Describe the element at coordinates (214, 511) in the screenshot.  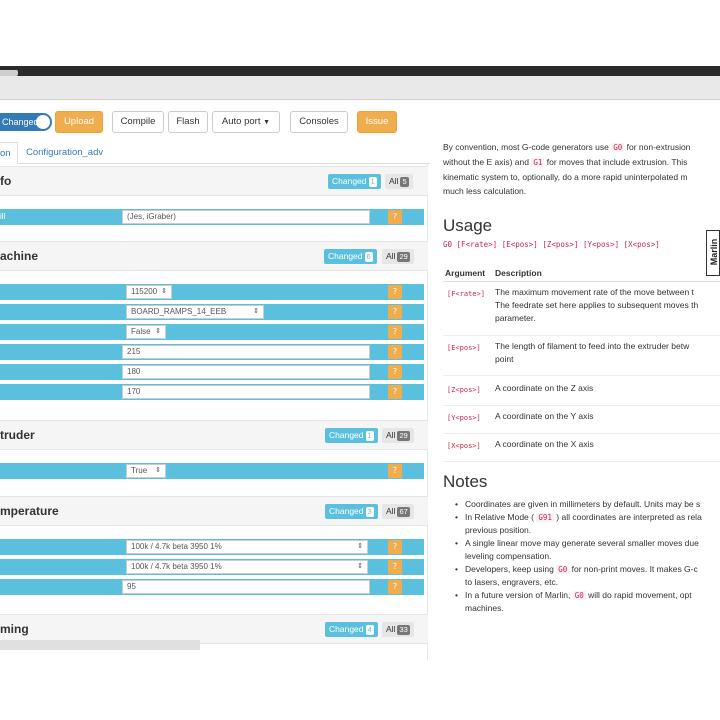
I see `section-header: mperature Changed 3 All 67` at that location.